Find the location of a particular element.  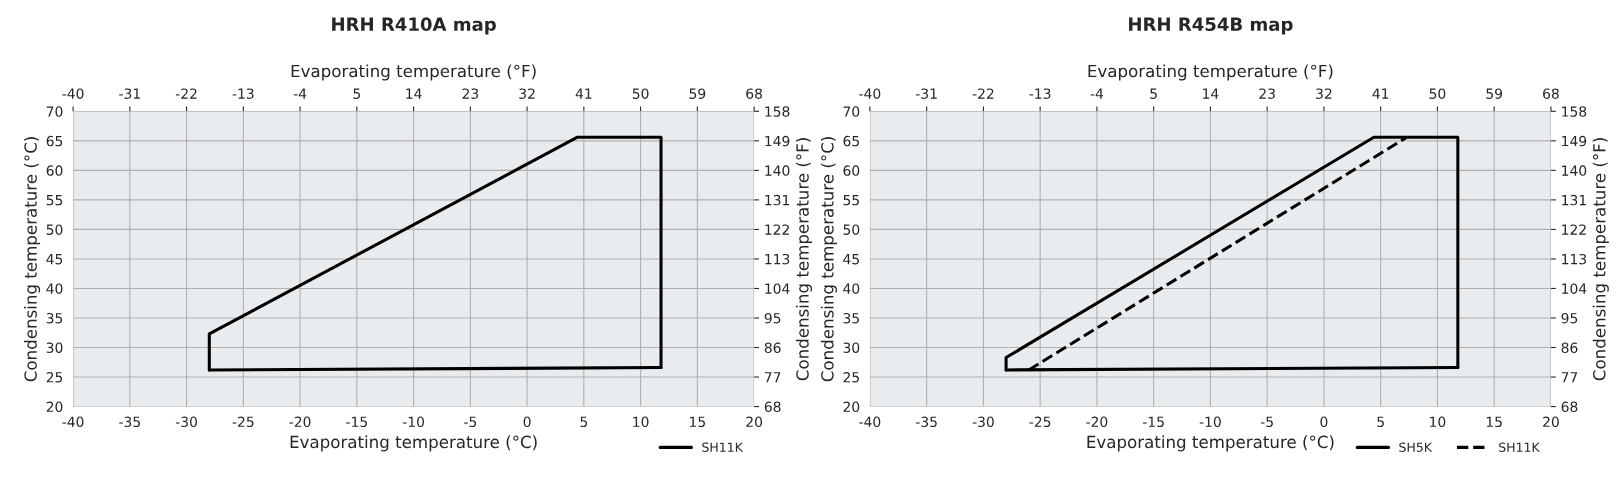

x2-tick-label: 14 is located at coordinates (414, 93).